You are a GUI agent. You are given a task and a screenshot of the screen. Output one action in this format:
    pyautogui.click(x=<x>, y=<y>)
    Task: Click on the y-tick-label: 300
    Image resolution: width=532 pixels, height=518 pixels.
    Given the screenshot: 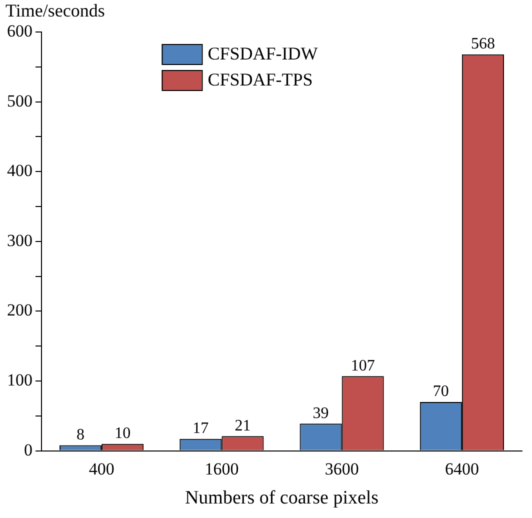 What is the action you would take?
    pyautogui.click(x=19, y=240)
    